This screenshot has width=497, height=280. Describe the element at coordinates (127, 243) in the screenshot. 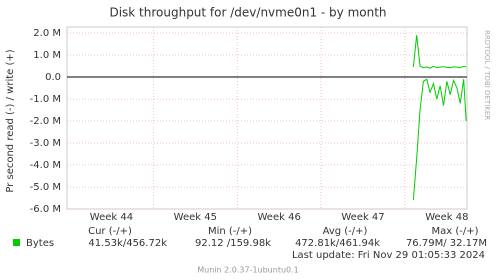

I see `legend-value: 41.53k/456.72k` at that location.